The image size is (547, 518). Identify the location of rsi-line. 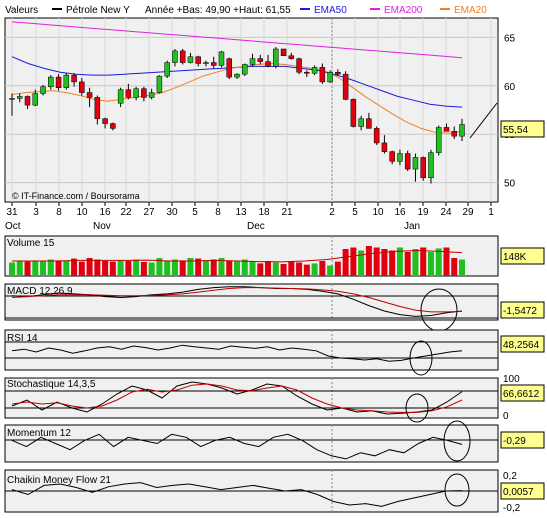
(237, 353).